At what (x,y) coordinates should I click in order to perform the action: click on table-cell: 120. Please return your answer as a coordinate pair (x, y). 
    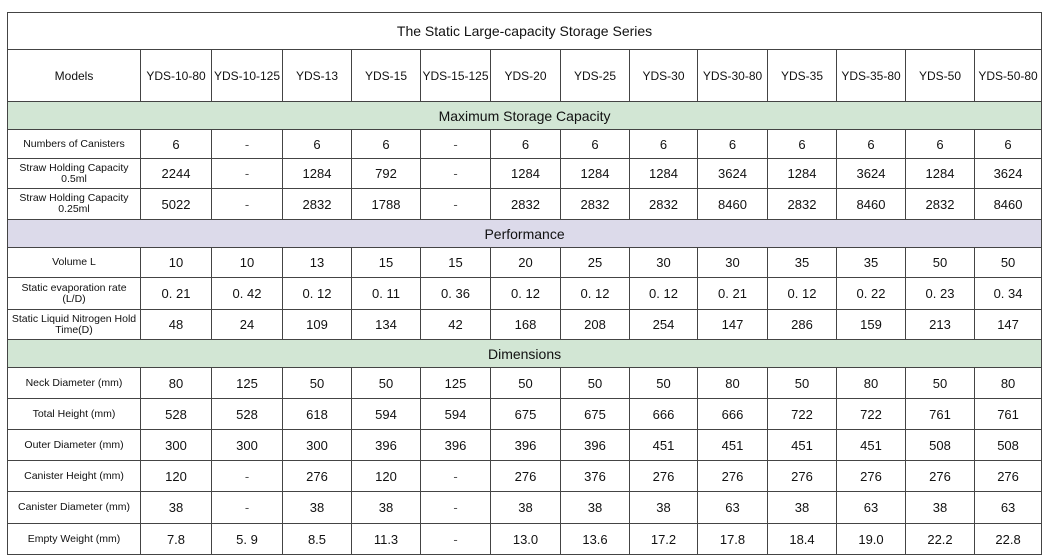
    Looking at the image, I should click on (176, 476).